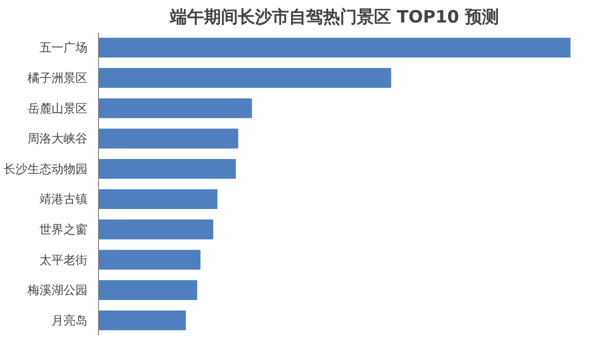 The height and width of the screenshot is (340, 605). I want to click on y-tick-label: 太平老街, so click(64, 259).